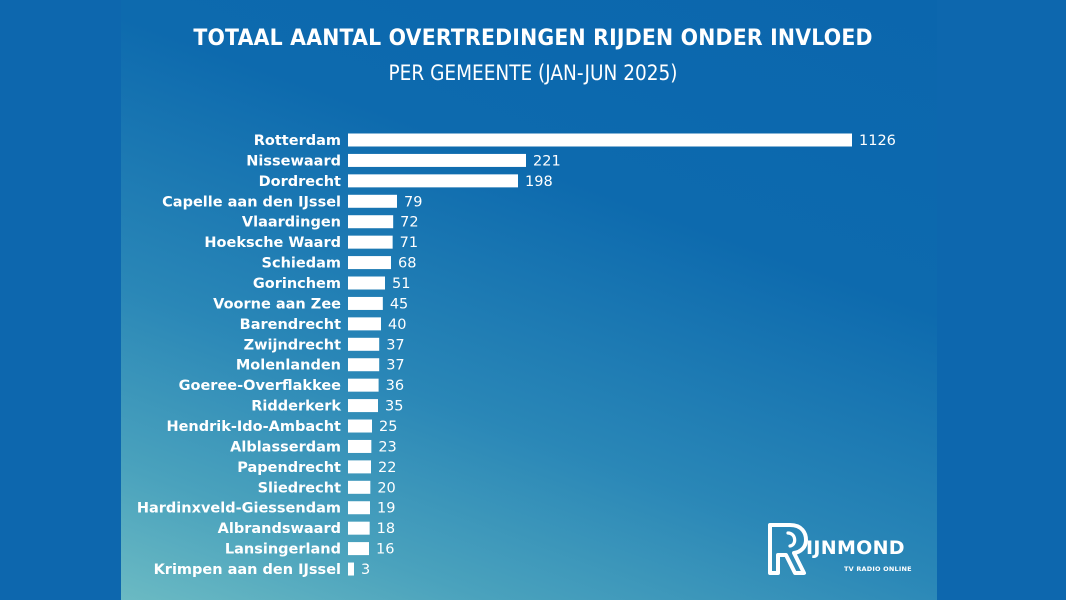 The height and width of the screenshot is (600, 1066). I want to click on value-label: 23, so click(387, 447).